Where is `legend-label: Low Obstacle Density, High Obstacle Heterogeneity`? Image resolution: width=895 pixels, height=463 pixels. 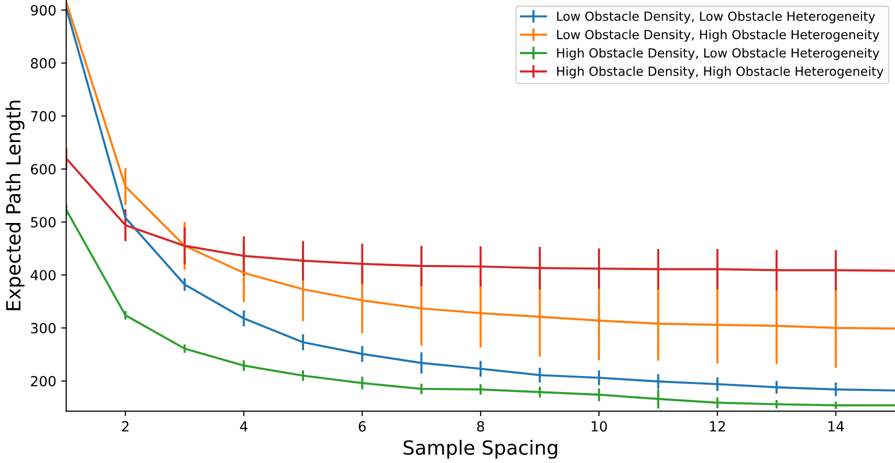 legend-label: Low Obstacle Density, High Obstacle Heterogeneity is located at coordinates (718, 36).